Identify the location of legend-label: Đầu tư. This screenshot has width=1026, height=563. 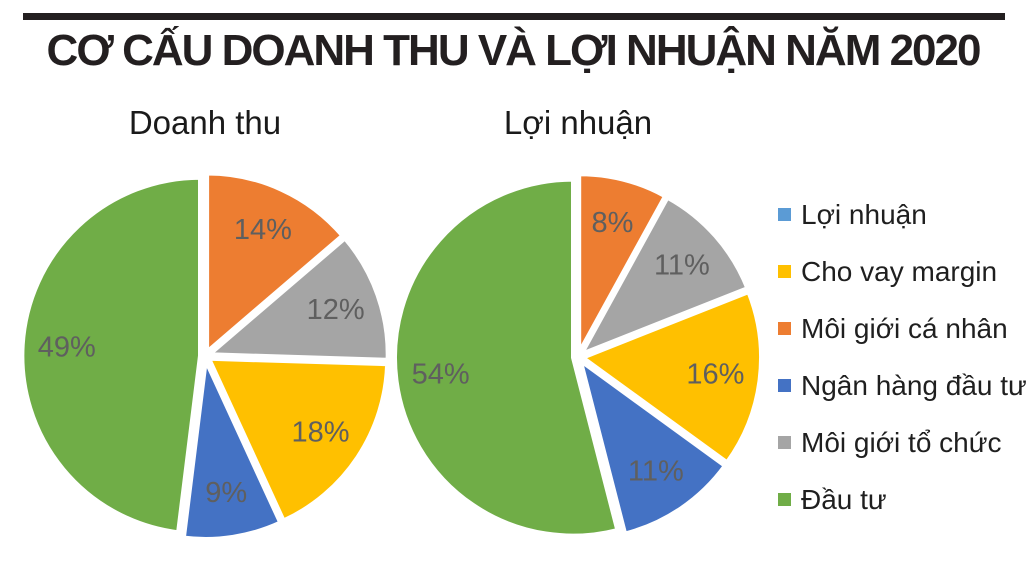
(844, 499).